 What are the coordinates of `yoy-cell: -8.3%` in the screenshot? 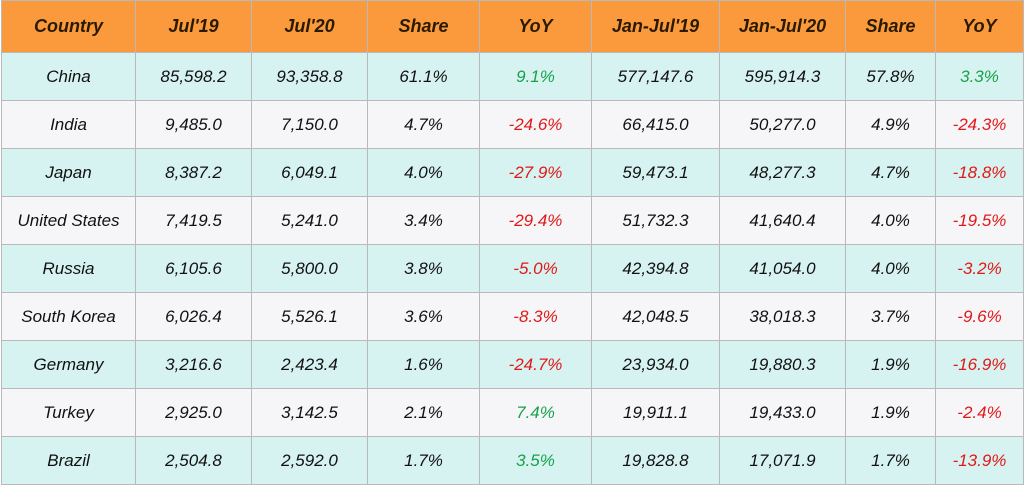 It's located at (535, 316).